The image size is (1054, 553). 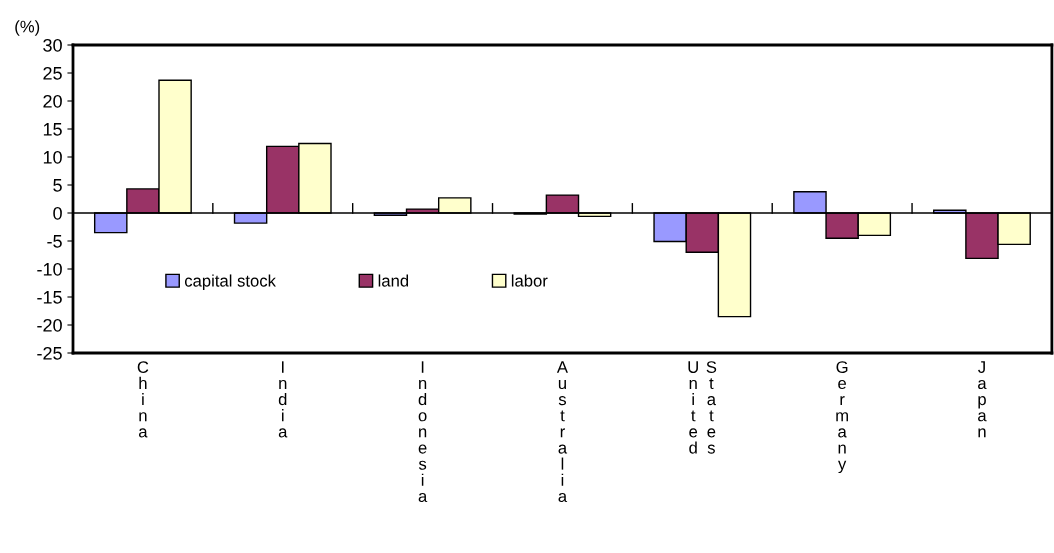 What do you see at coordinates (49, 353) in the screenshot?
I see `y-tick-label: -25` at bounding box center [49, 353].